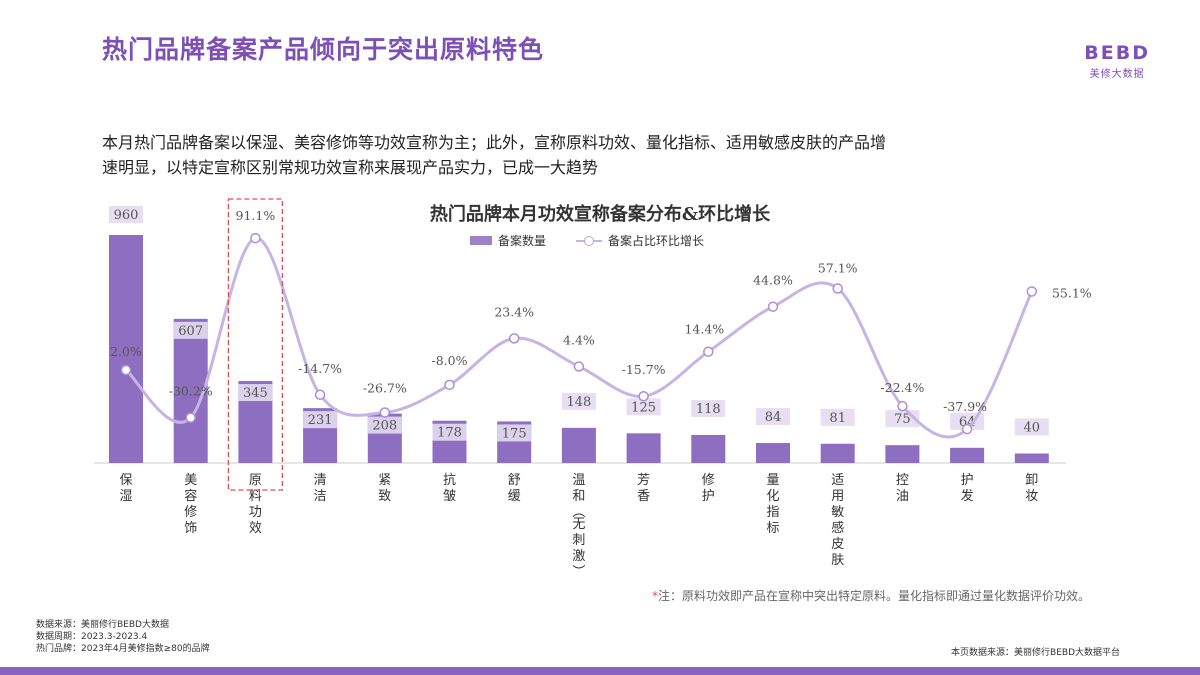  What do you see at coordinates (255, 496) in the screenshot?
I see `category-label-char: 料` at bounding box center [255, 496].